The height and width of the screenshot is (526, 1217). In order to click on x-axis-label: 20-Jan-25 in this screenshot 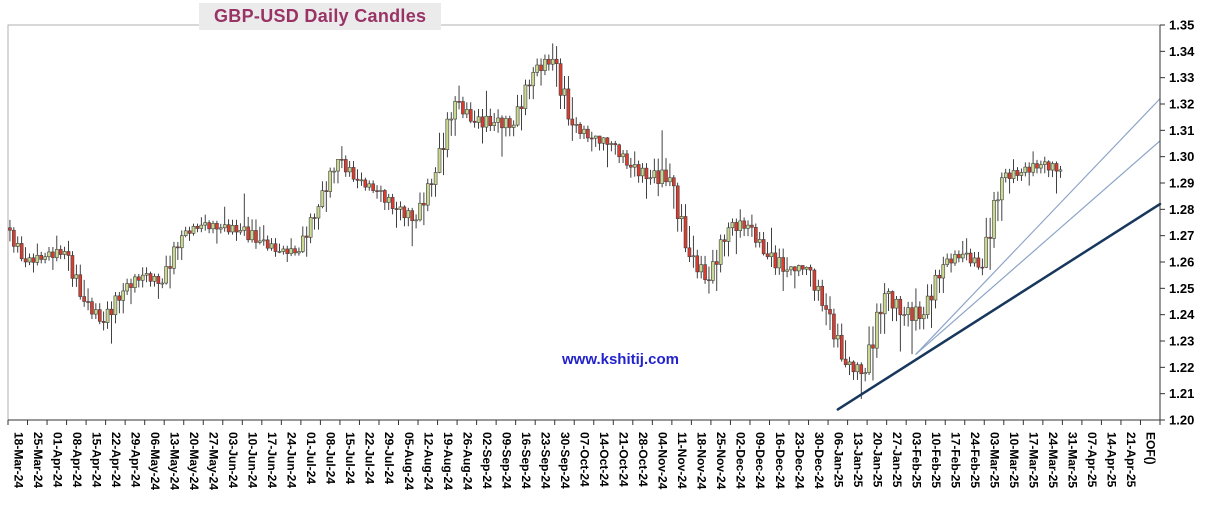, I will do `click(877, 460)`.